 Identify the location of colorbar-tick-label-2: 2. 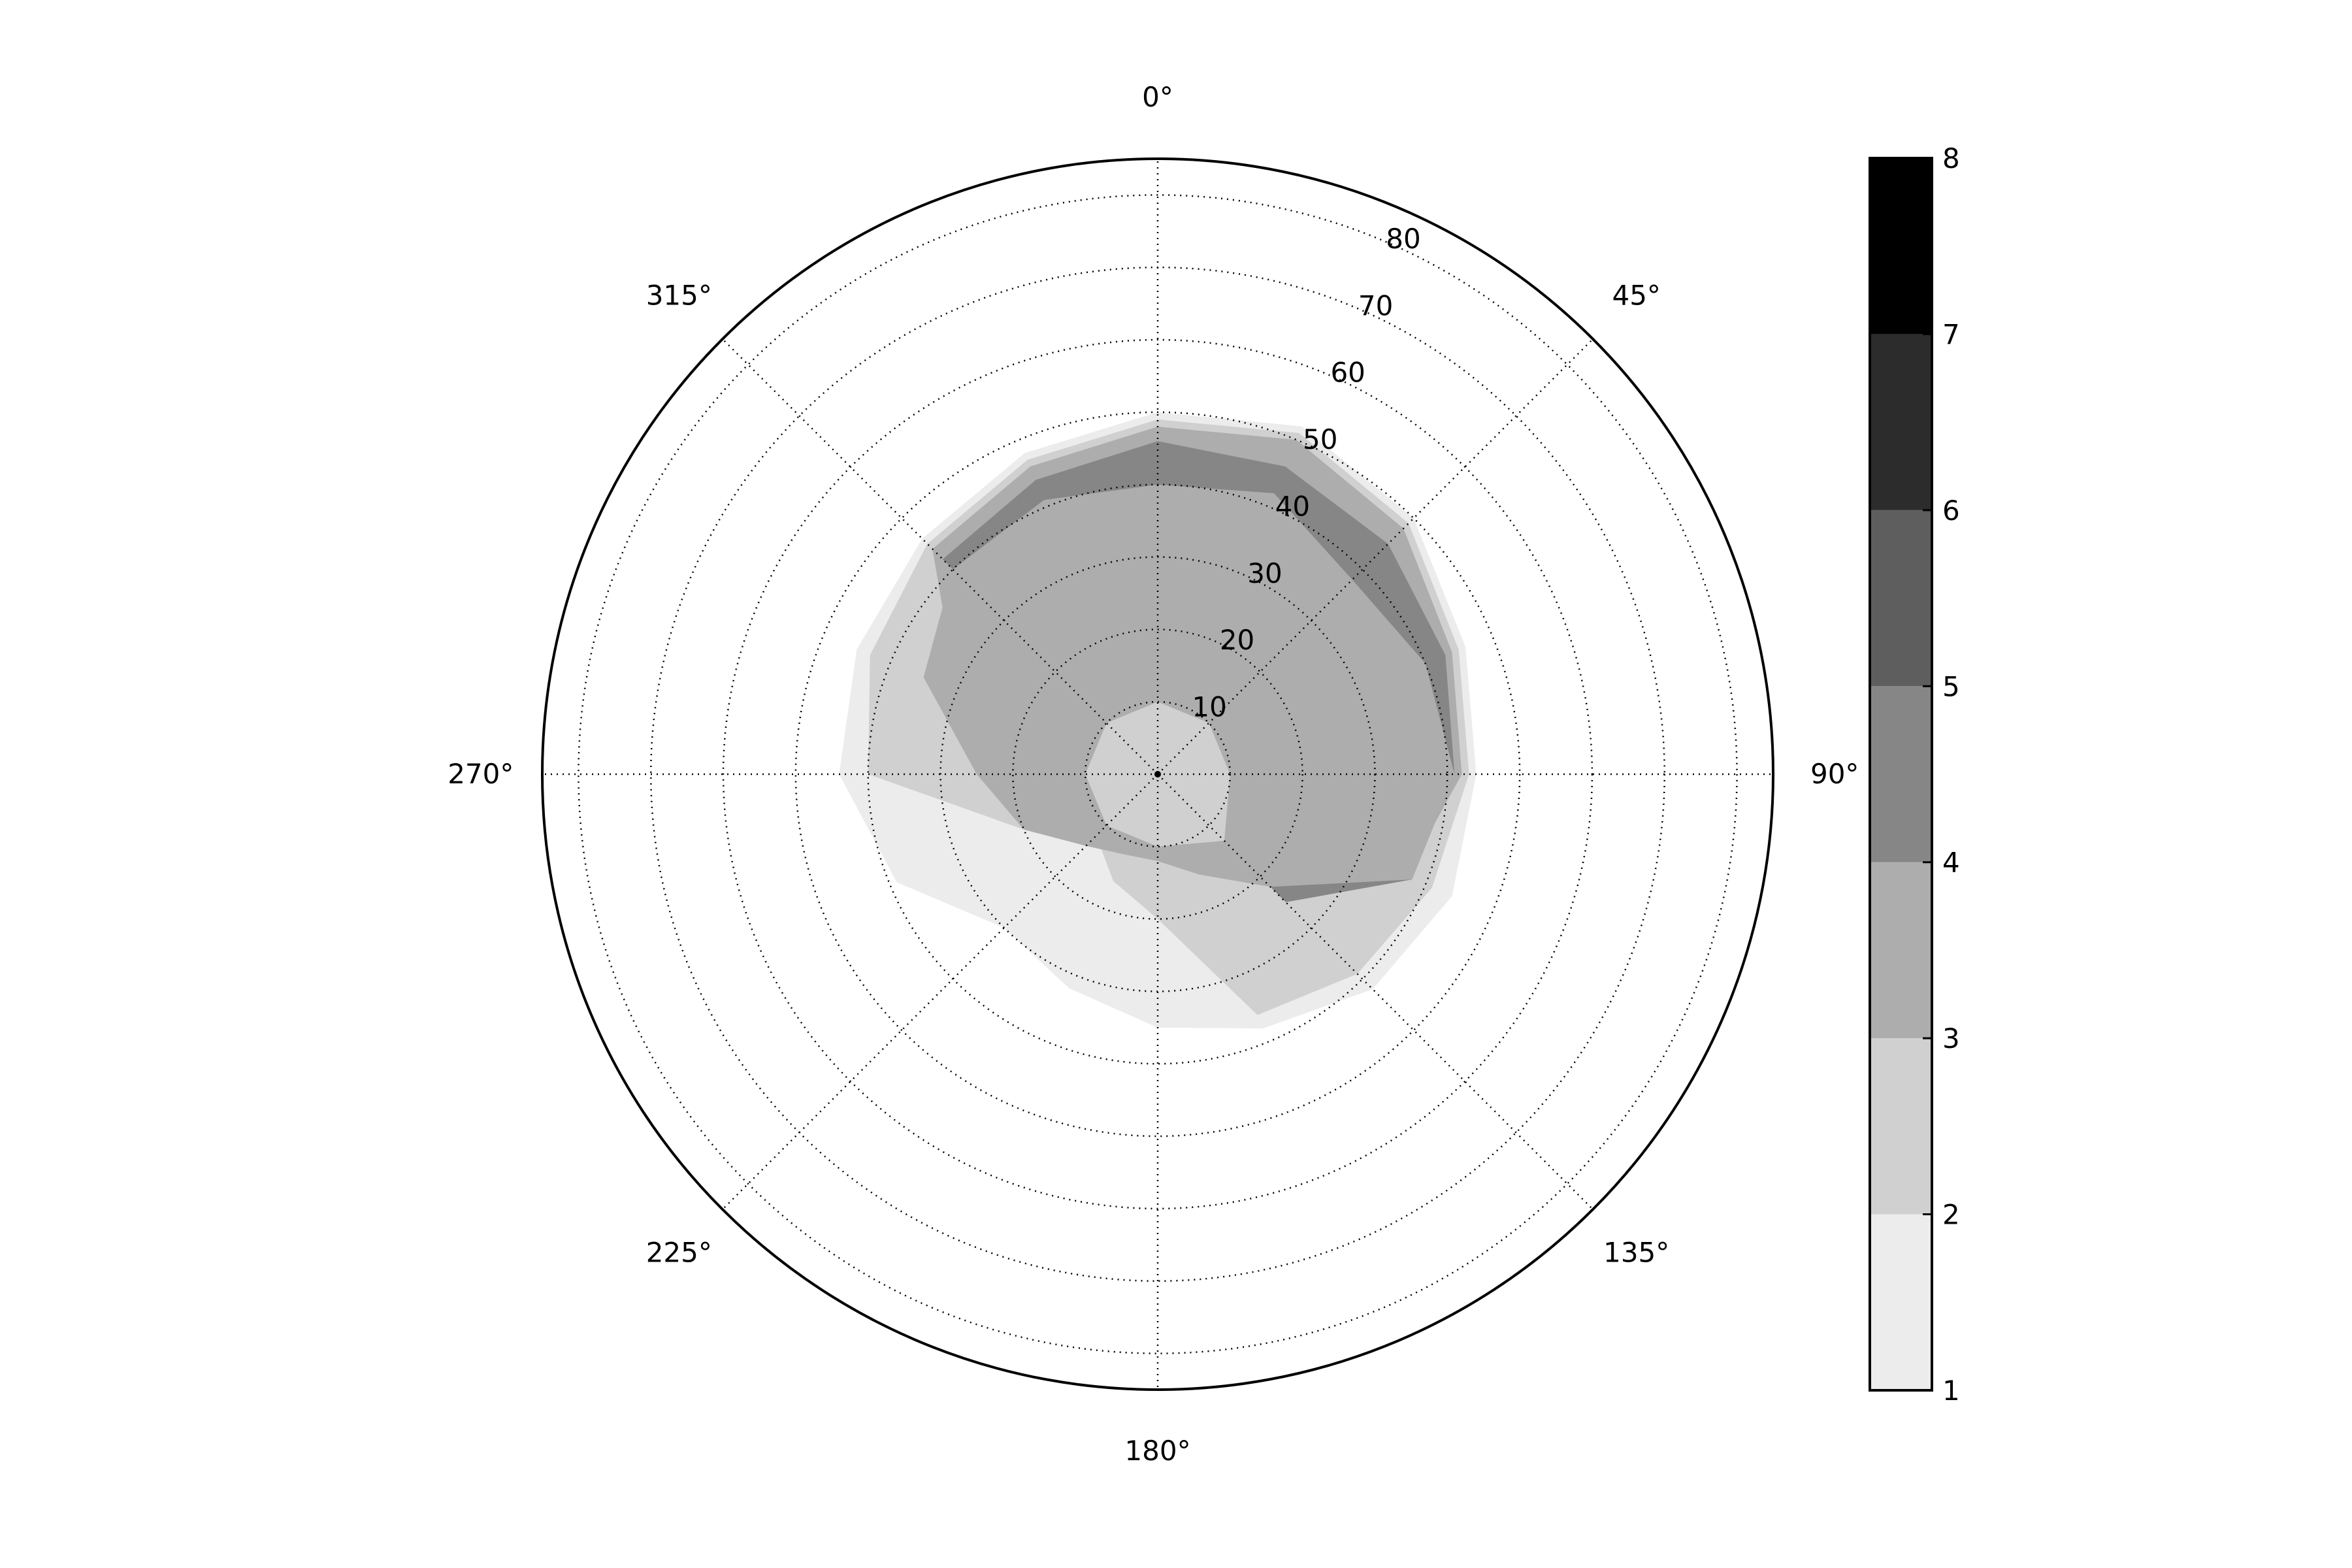
(1951, 1215).